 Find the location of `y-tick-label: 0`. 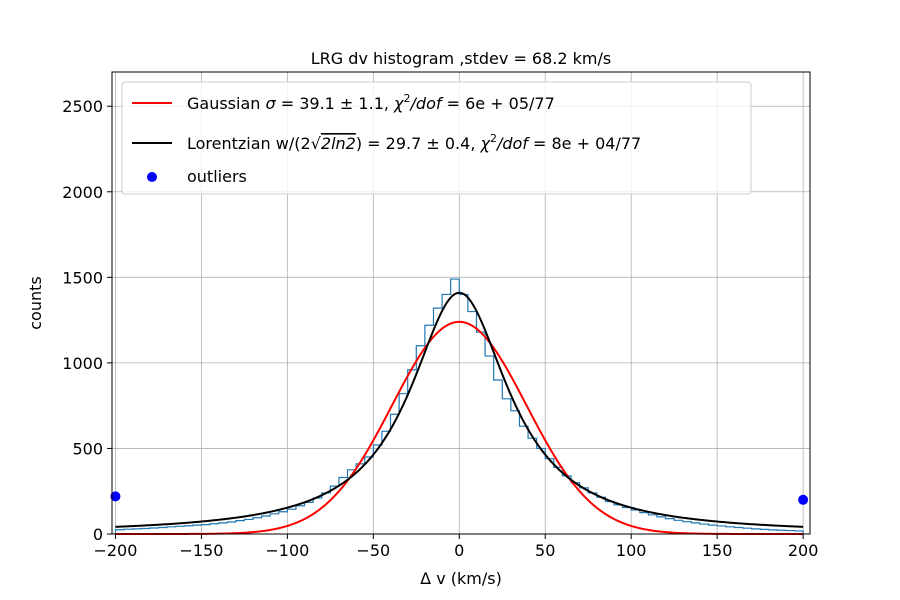

y-tick-label: 0 is located at coordinates (98, 534).